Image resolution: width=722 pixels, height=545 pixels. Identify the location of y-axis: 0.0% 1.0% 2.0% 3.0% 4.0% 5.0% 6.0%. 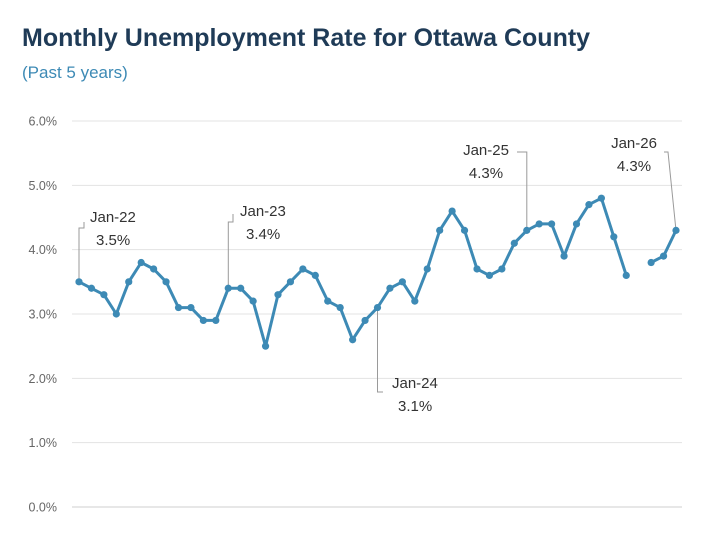
(43, 315).